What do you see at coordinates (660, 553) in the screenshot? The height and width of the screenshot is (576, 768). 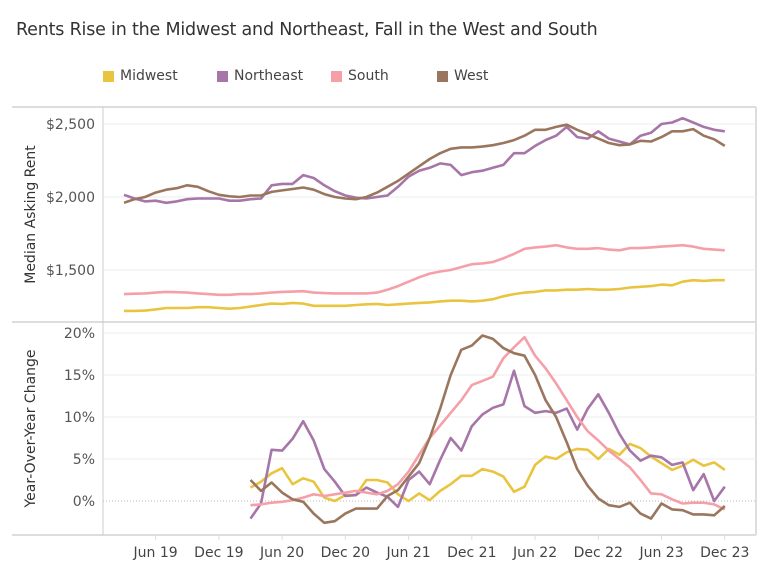 I see `x-tick-label: Jun 23` at bounding box center [660, 553].